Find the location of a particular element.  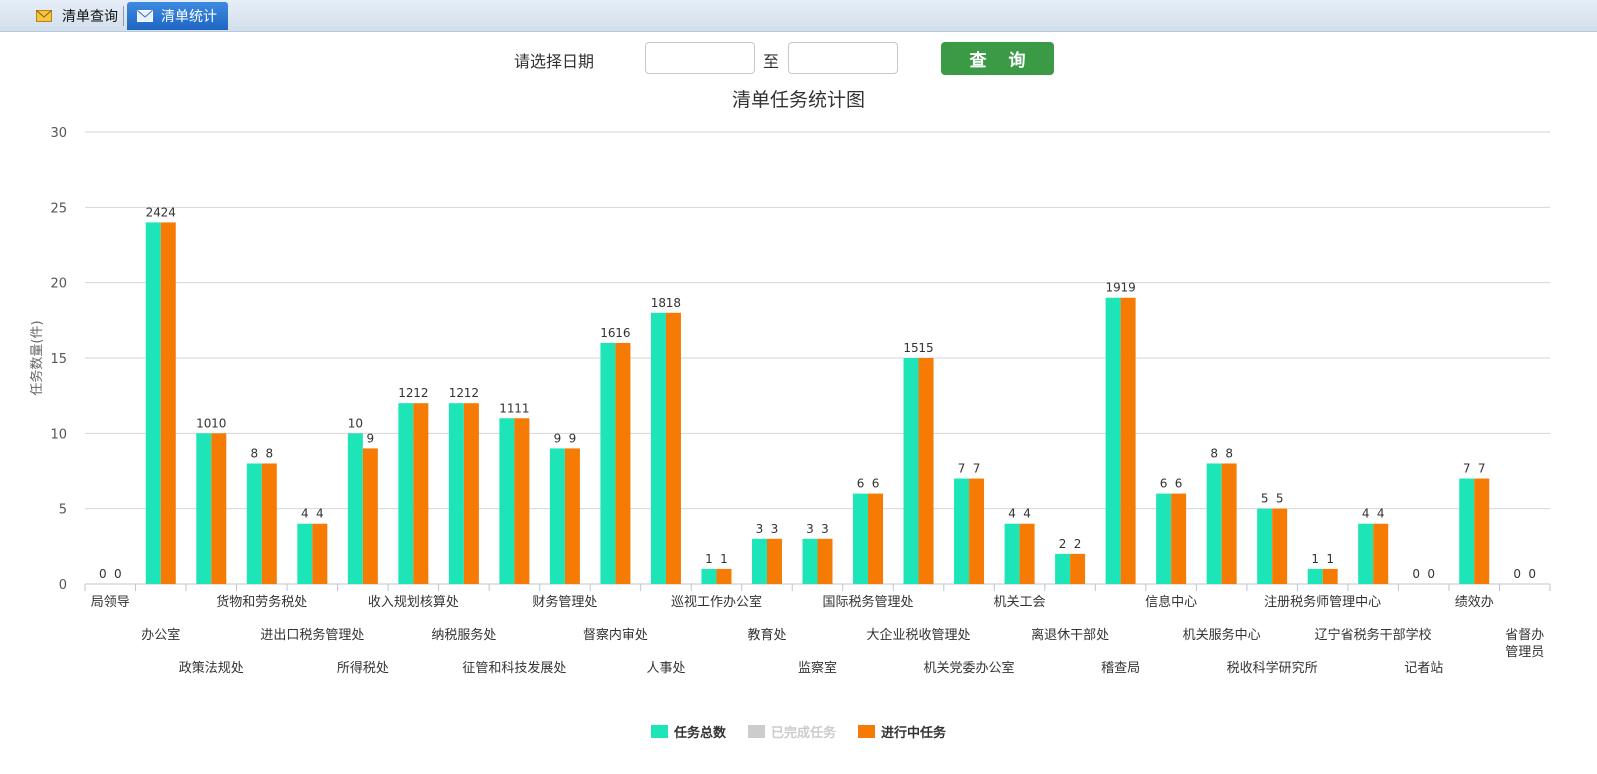

x-tick-label: 稽查局 is located at coordinates (1120, 668).